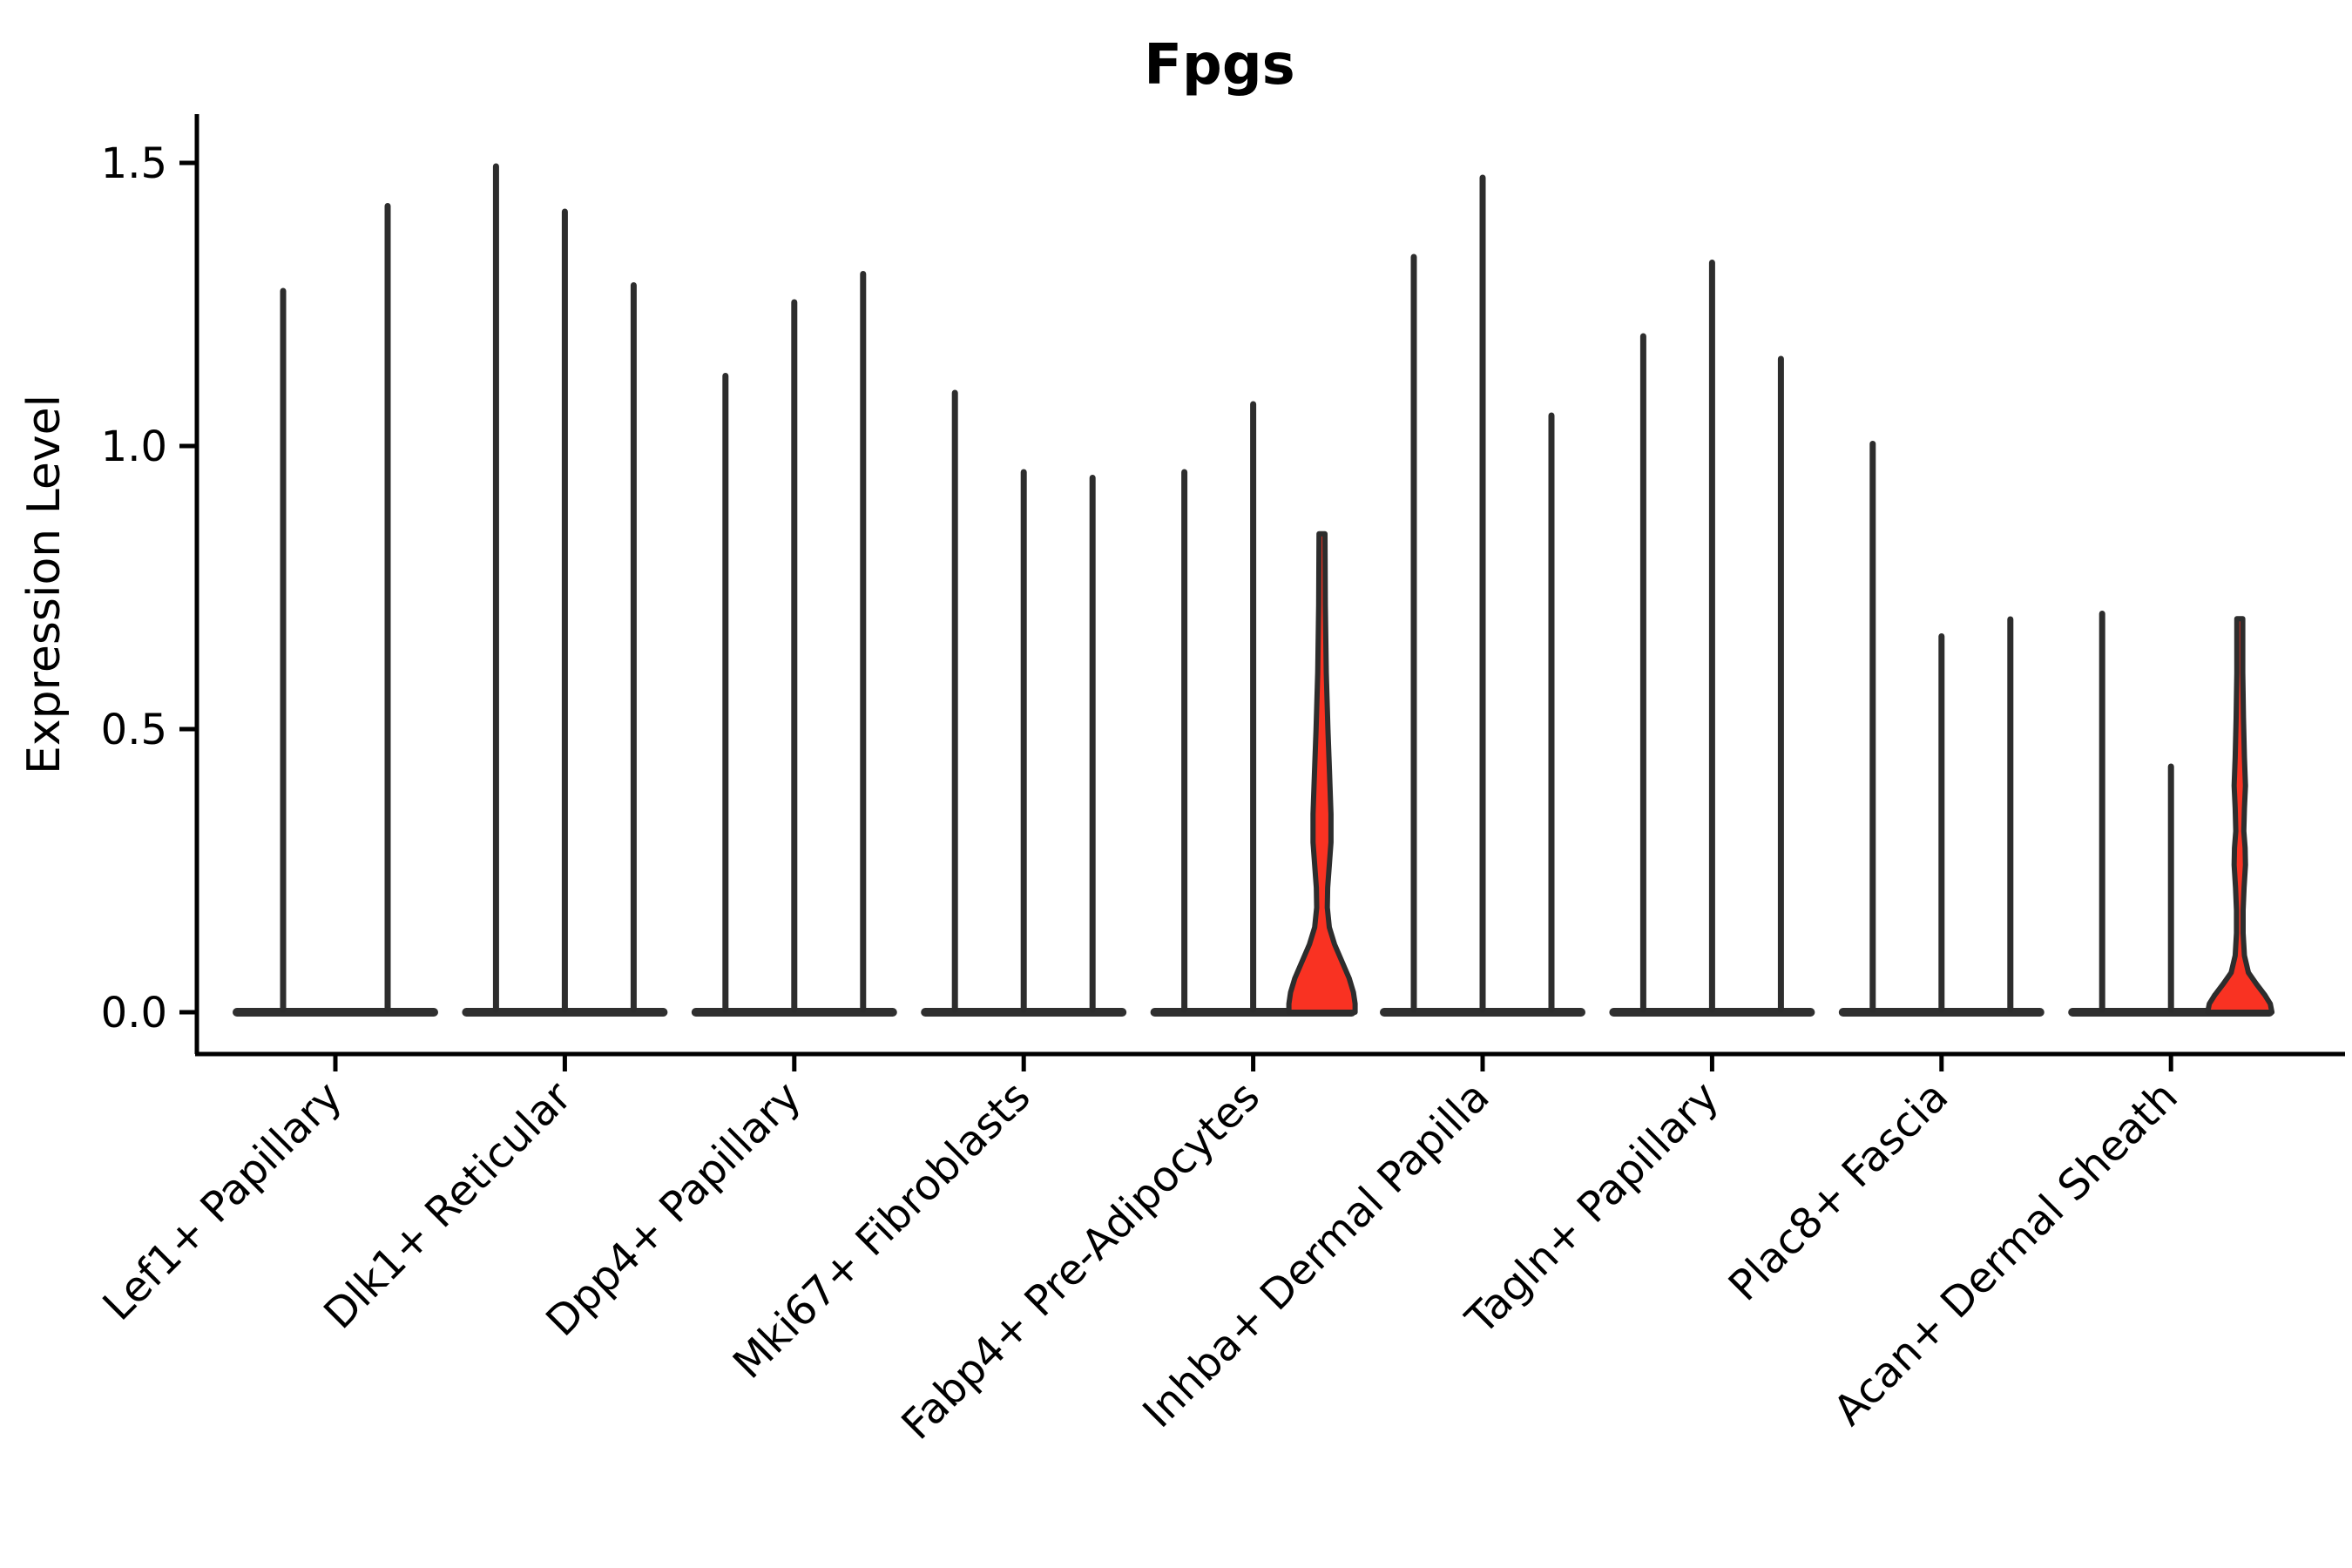 The width and height of the screenshot is (2352, 1568). What do you see at coordinates (134, 1013) in the screenshot?
I see `y-tick-label: 0.0` at bounding box center [134, 1013].